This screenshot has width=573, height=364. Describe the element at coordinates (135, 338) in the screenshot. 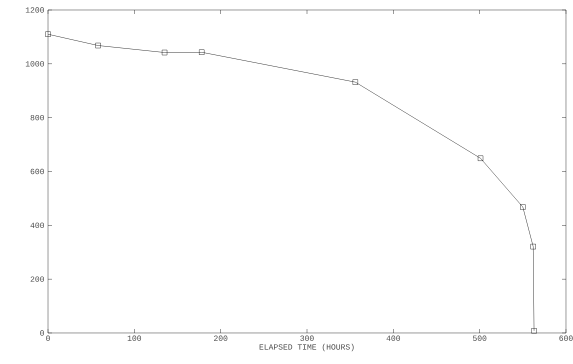

I see `x-tick-label: 100` at that location.